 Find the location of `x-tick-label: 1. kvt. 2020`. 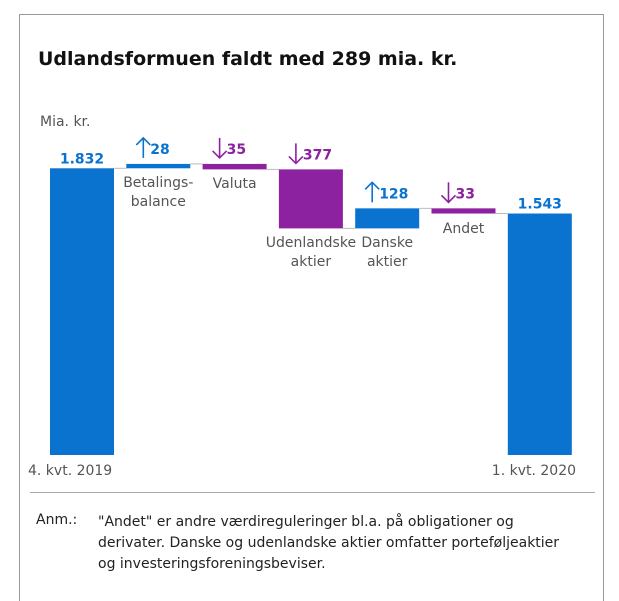

x-tick-label: 1. kvt. 2020 is located at coordinates (534, 471).